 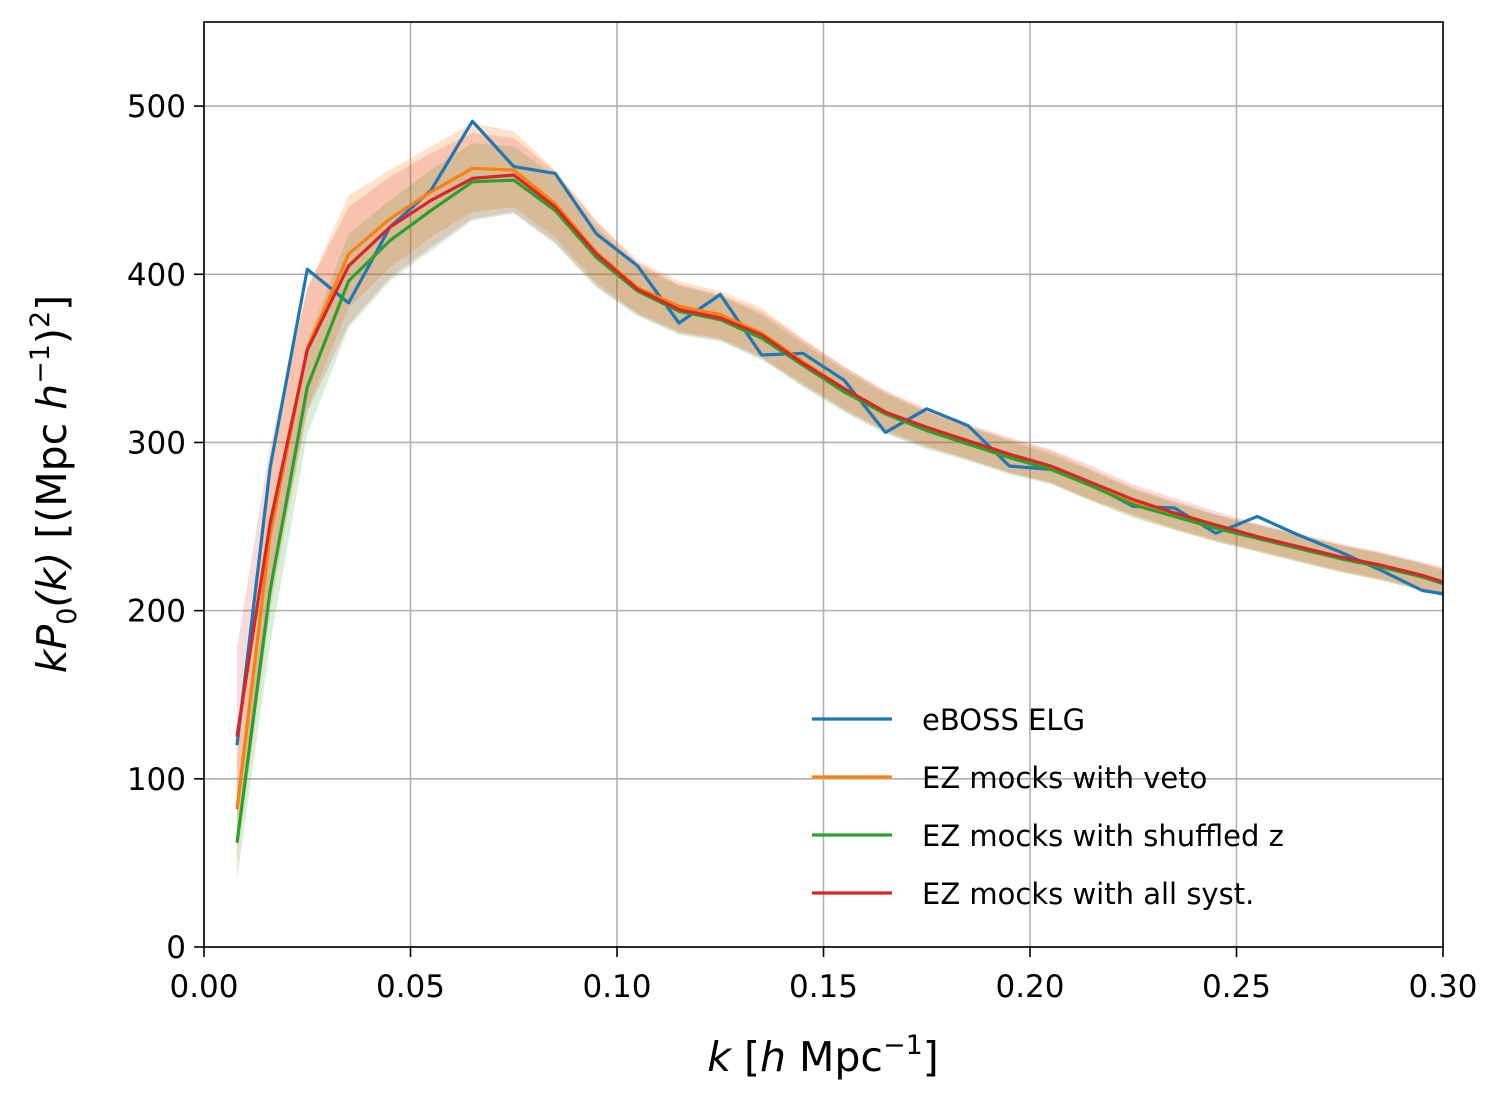 What do you see at coordinates (156, 612) in the screenshot?
I see `y-tick-label-2: 200` at bounding box center [156, 612].